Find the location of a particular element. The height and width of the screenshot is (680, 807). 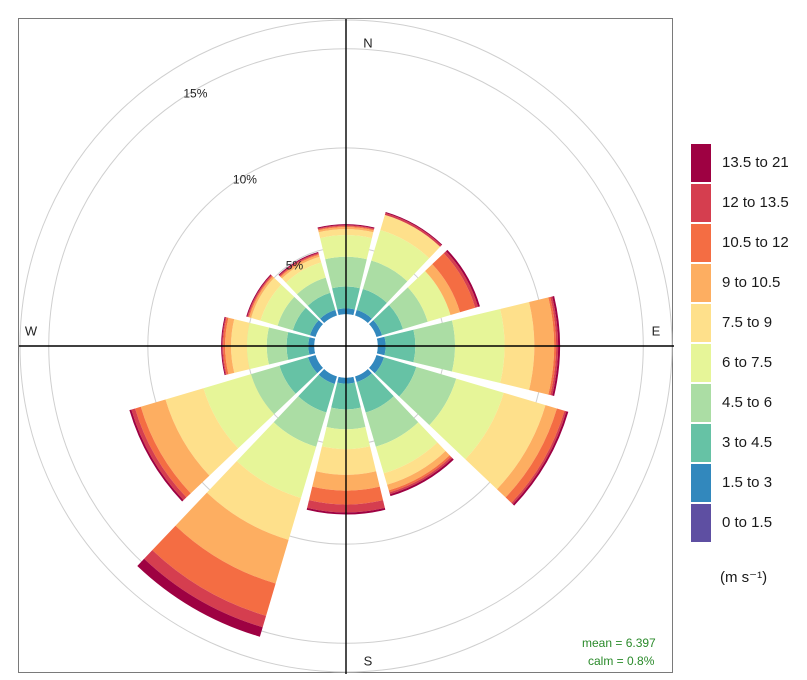

calm-label: calm = 0.8% is located at coordinates (621, 661).